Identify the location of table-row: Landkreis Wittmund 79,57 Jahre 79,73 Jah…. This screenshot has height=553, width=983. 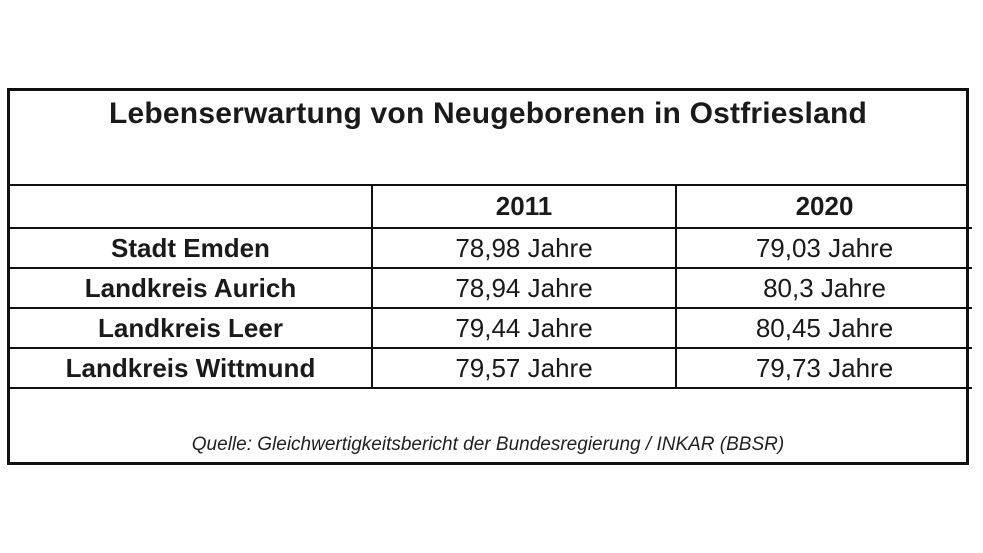
(491, 368).